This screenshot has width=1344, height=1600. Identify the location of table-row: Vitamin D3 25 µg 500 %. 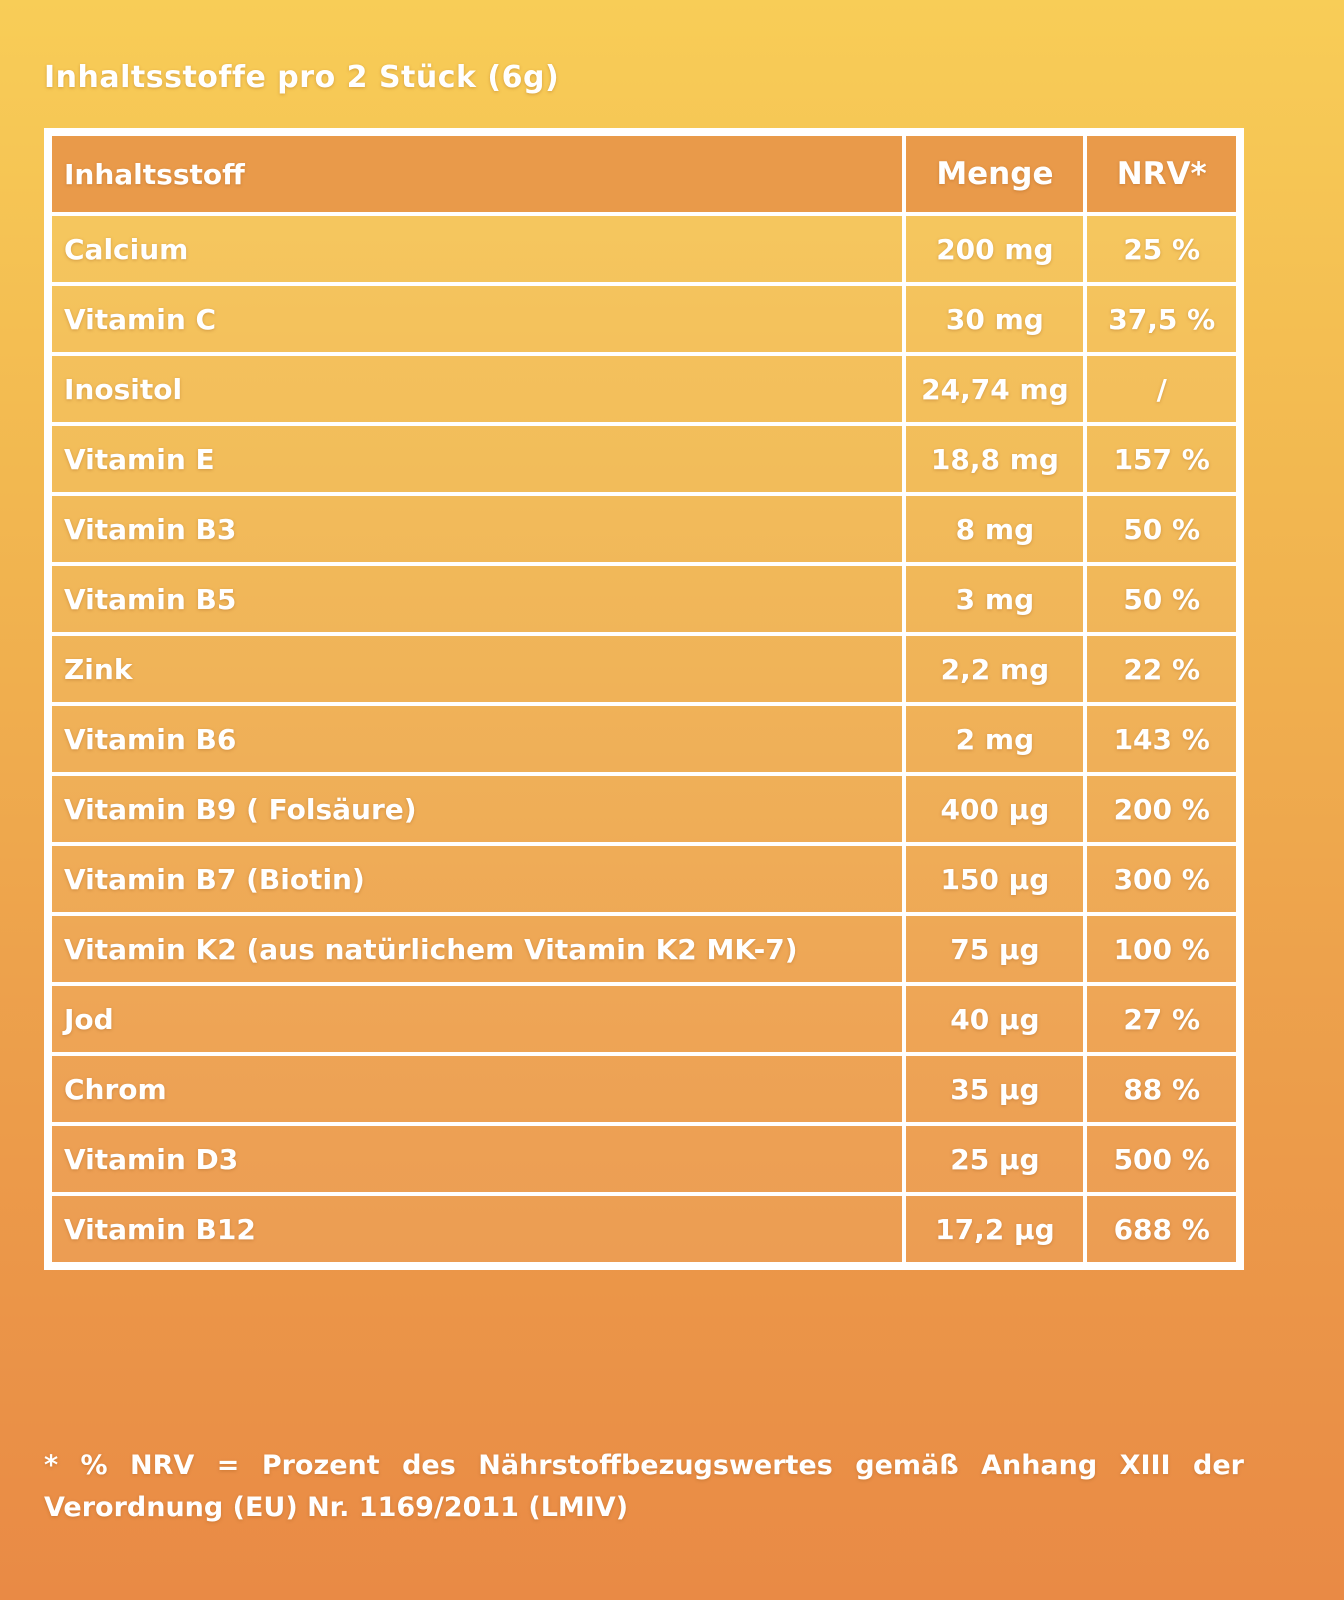
(643, 1159).